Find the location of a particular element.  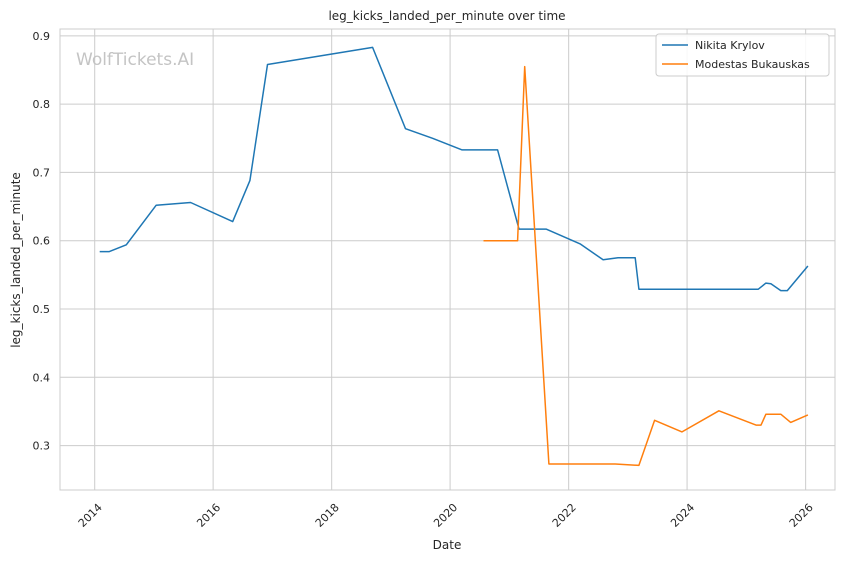

y-tick-label: 0.3 is located at coordinates (42, 446).